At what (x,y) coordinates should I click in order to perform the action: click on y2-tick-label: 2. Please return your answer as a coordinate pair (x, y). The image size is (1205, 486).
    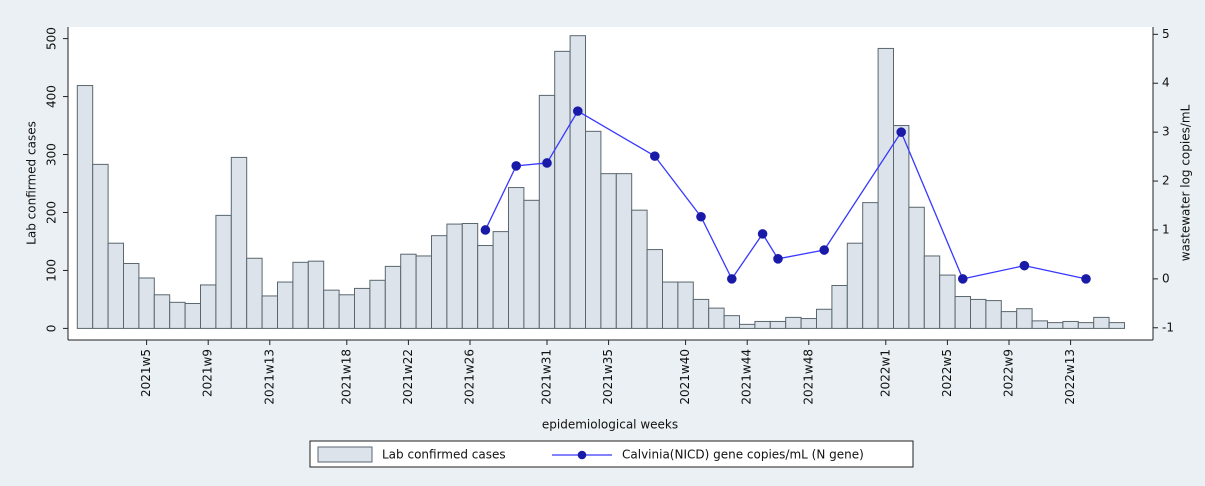
    Looking at the image, I should click on (1166, 181).